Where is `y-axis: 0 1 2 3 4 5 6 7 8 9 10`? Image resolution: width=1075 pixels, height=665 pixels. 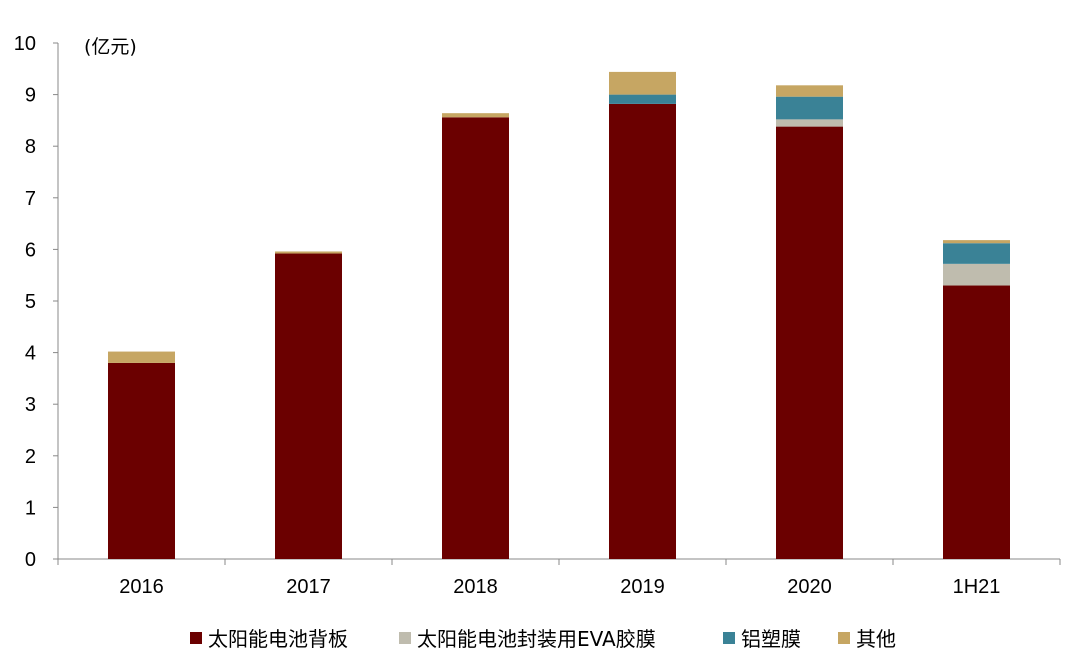
y-axis: 0 1 2 3 4 5 6 7 8 9 10 is located at coordinates (36, 302).